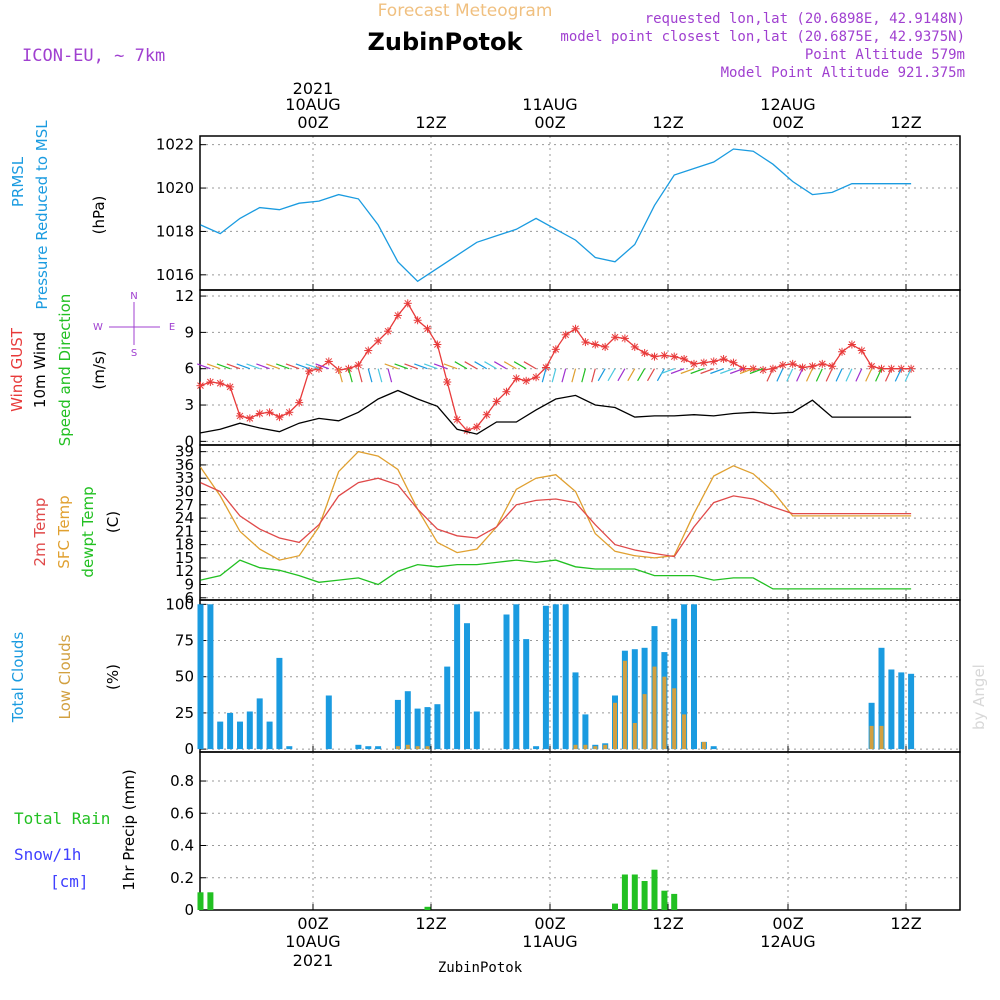  Describe the element at coordinates (184, 492) in the screenshot. I see `y-tick-label: 30` at that location.